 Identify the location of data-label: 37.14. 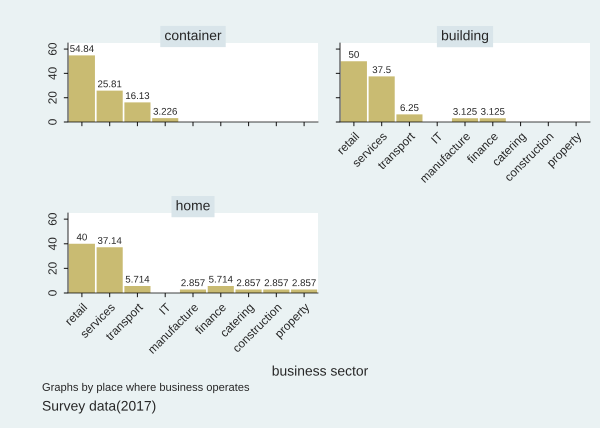
(110, 240).